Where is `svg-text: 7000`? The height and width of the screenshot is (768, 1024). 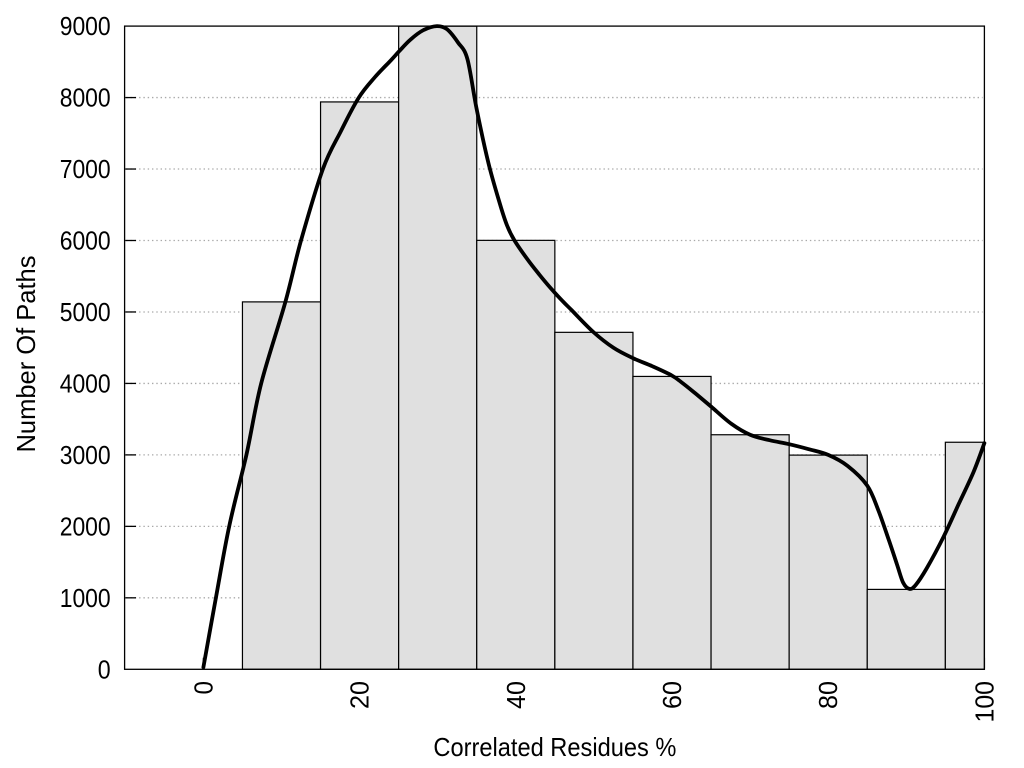
svg-text: 7000 is located at coordinates (85, 169).